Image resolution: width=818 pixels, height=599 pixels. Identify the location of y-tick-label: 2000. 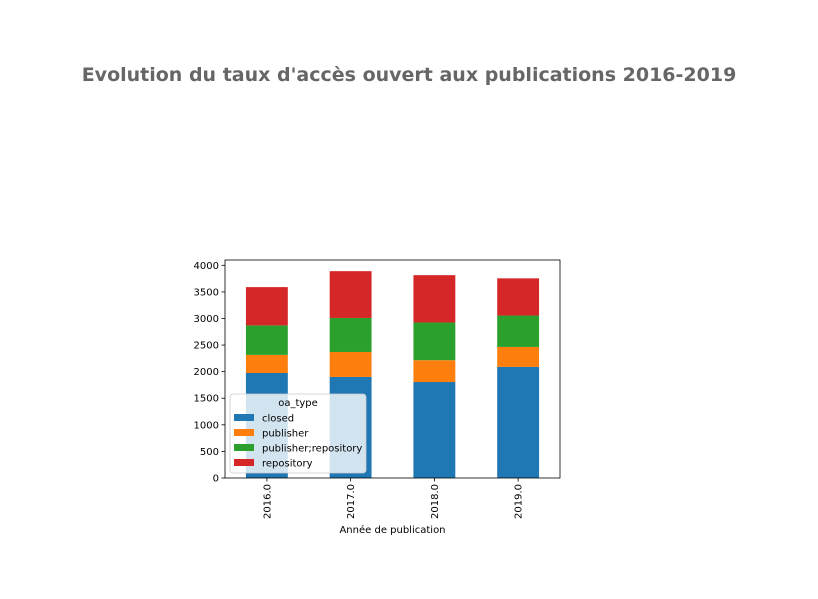
(206, 372).